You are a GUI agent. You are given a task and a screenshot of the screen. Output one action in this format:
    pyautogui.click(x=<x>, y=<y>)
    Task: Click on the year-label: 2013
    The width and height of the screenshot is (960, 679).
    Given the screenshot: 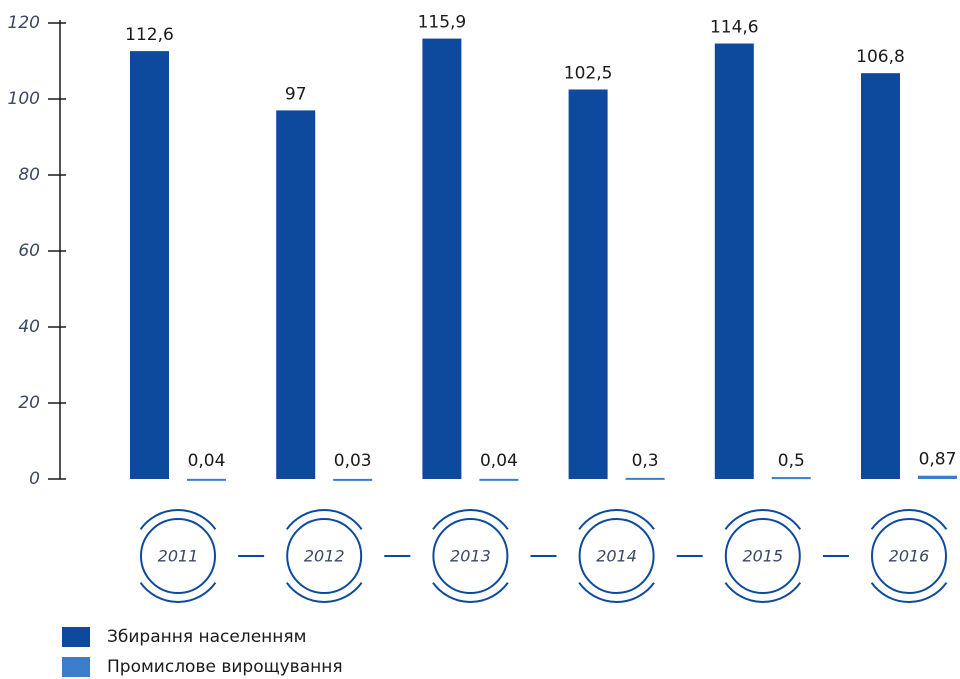 What is the action you would take?
    pyautogui.click(x=470, y=556)
    